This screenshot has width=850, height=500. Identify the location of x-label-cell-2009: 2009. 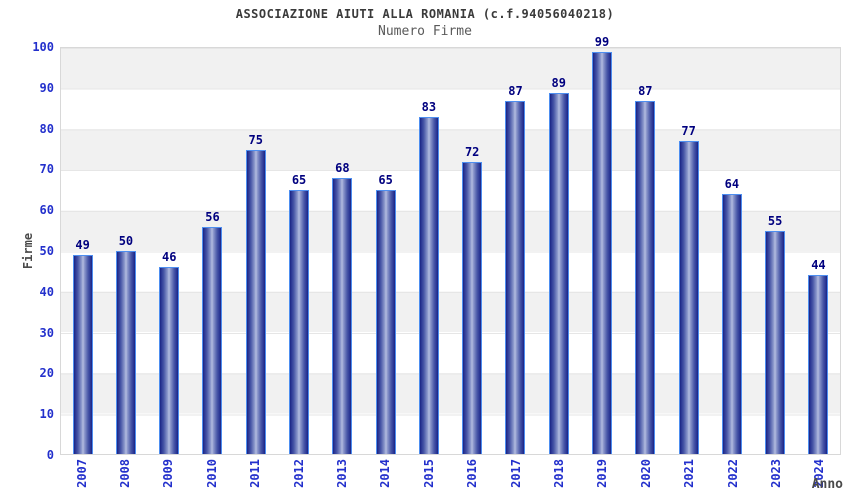
(168, 479).